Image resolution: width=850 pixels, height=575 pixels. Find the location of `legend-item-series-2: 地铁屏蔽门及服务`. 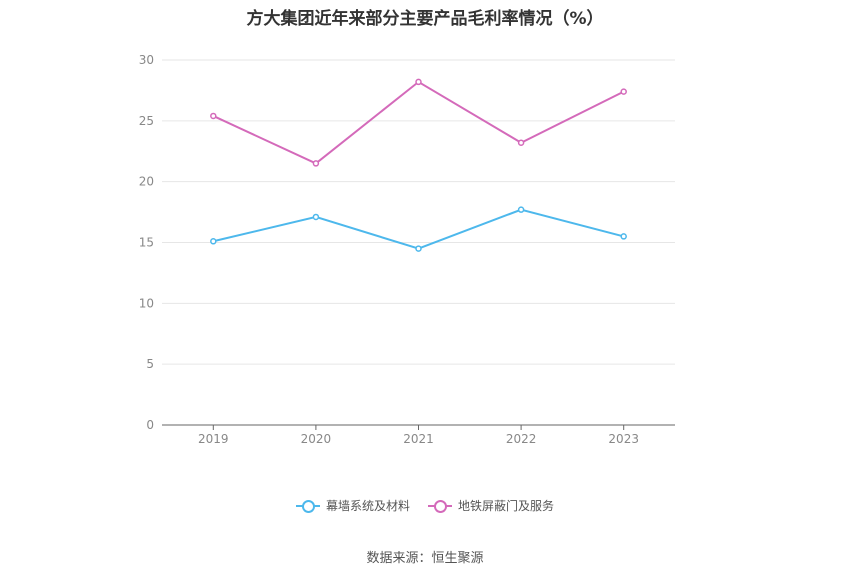

legend-item-series-2: 地铁屏蔽门及服务 is located at coordinates (491, 505).